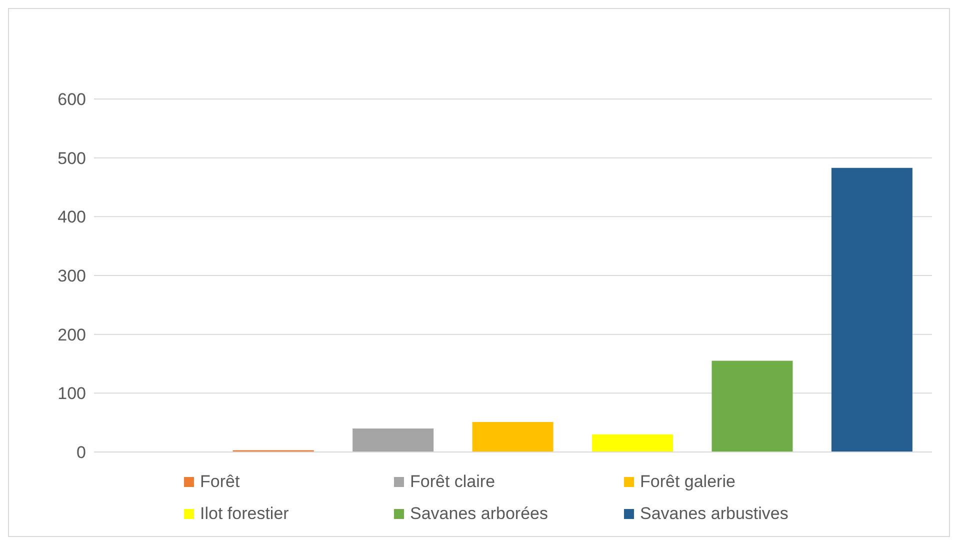  What do you see at coordinates (72, 217) in the screenshot?
I see `y-tick-label: 400` at bounding box center [72, 217].